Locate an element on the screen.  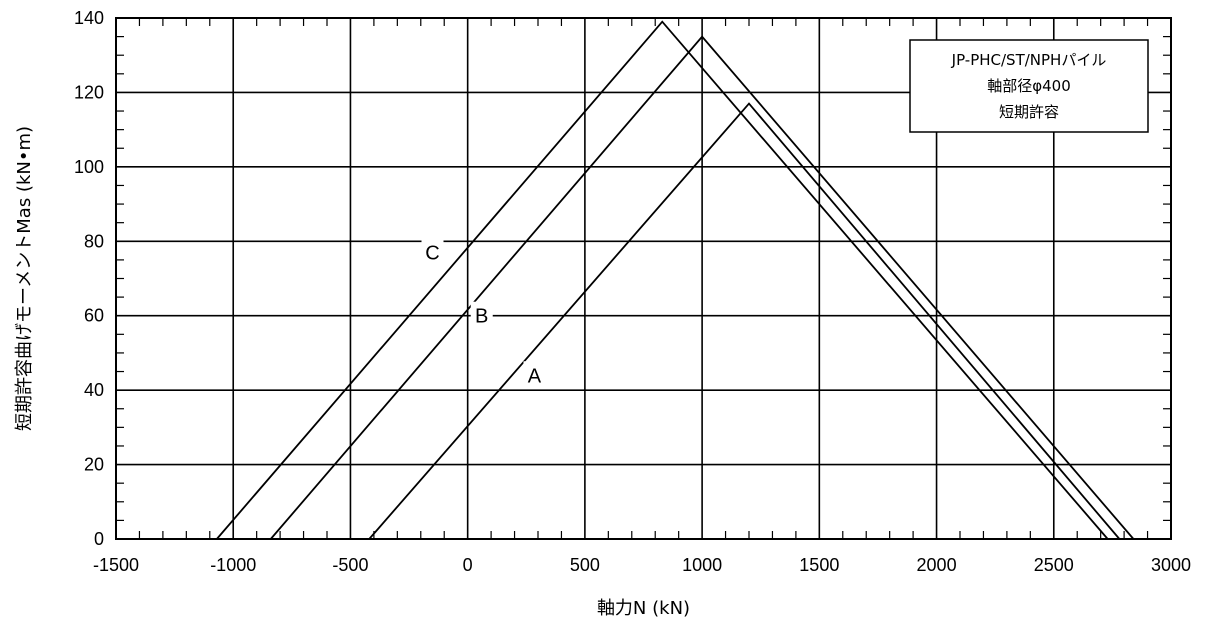
legend-box: JP-PHC/ST/NPHパイル 軸部径φ400 短期許容 is located at coordinates (1029, 86).